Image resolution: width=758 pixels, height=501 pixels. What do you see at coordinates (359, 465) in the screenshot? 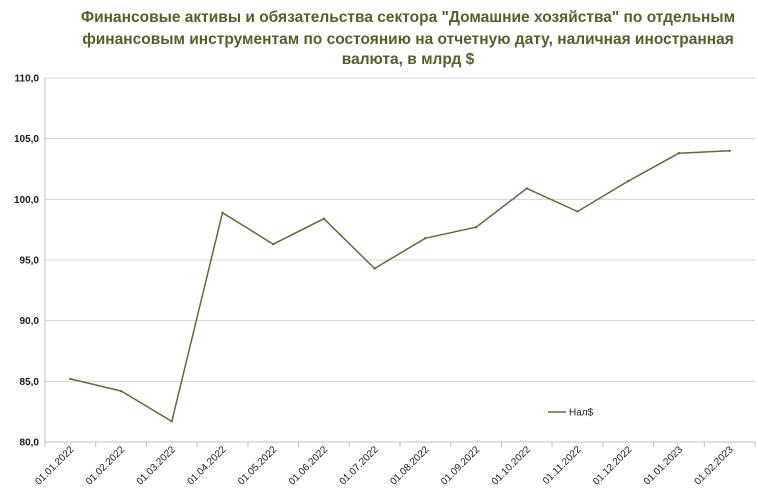
I see `x-tick-label: 01.07.2022` at bounding box center [359, 465].